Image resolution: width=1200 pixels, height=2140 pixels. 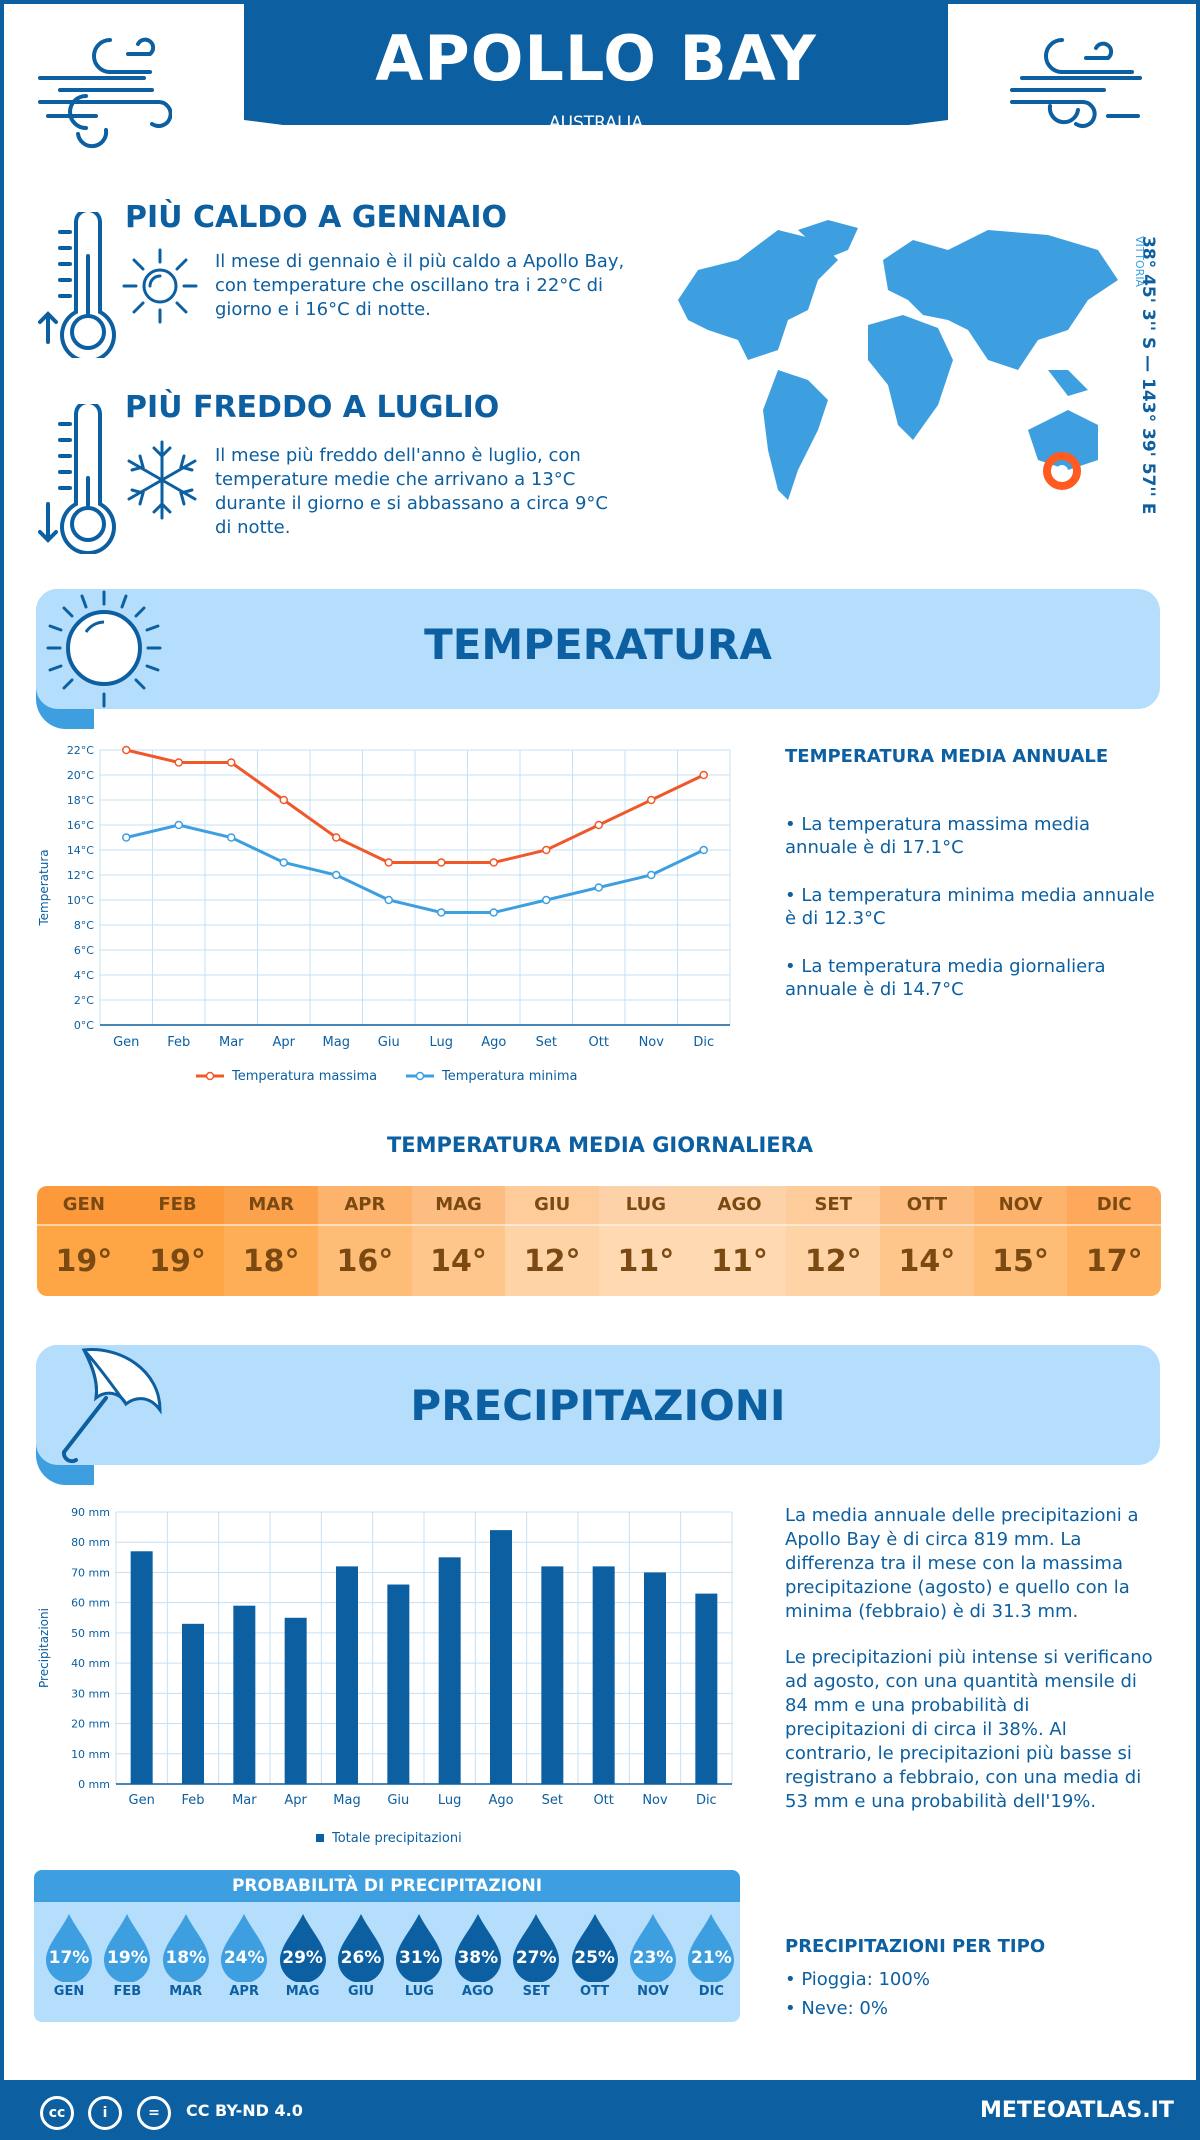 I want to click on probability-month: DIC, so click(x=711, y=1991).